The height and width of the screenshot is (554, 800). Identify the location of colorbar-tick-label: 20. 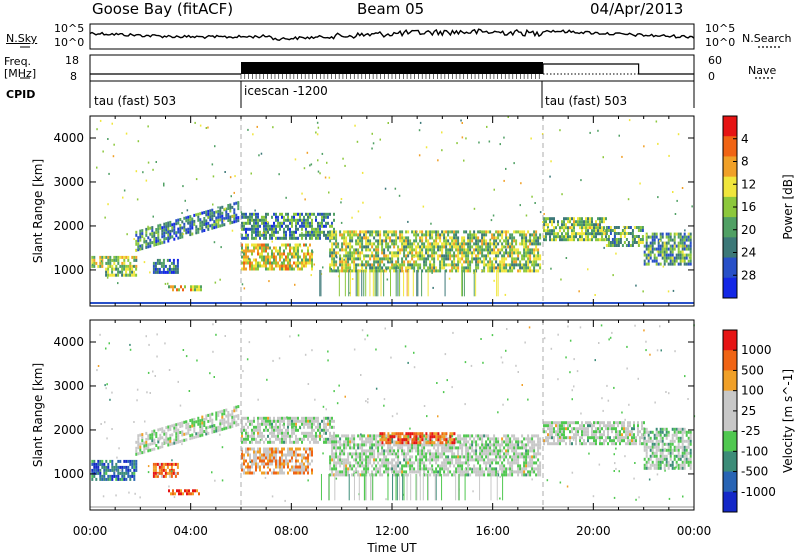
(748, 230).